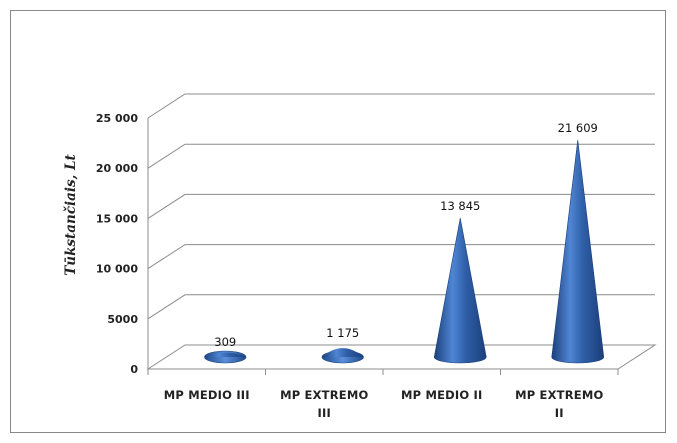 The height and width of the screenshot is (443, 677). Describe the element at coordinates (225, 342) in the screenshot. I see `data-label: 309` at that location.